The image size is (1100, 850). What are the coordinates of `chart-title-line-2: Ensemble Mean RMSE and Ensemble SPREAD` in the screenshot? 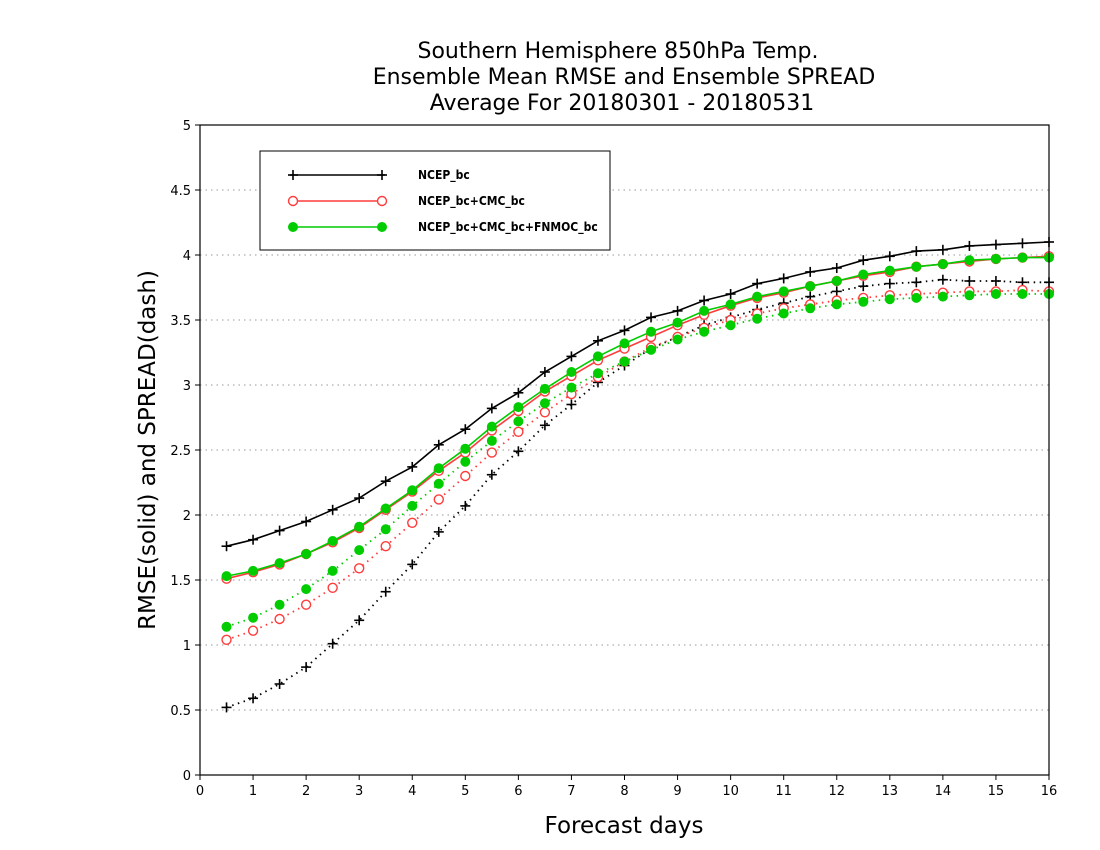 It's located at (624, 77).